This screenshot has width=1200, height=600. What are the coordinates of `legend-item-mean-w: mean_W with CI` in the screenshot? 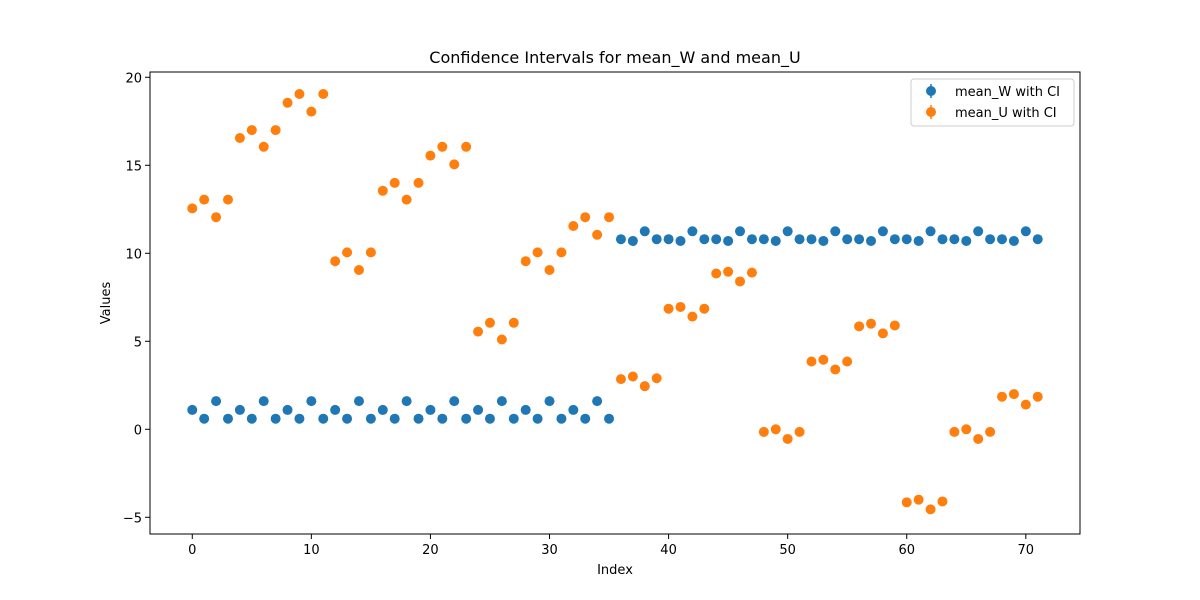 It's located at (993, 92).